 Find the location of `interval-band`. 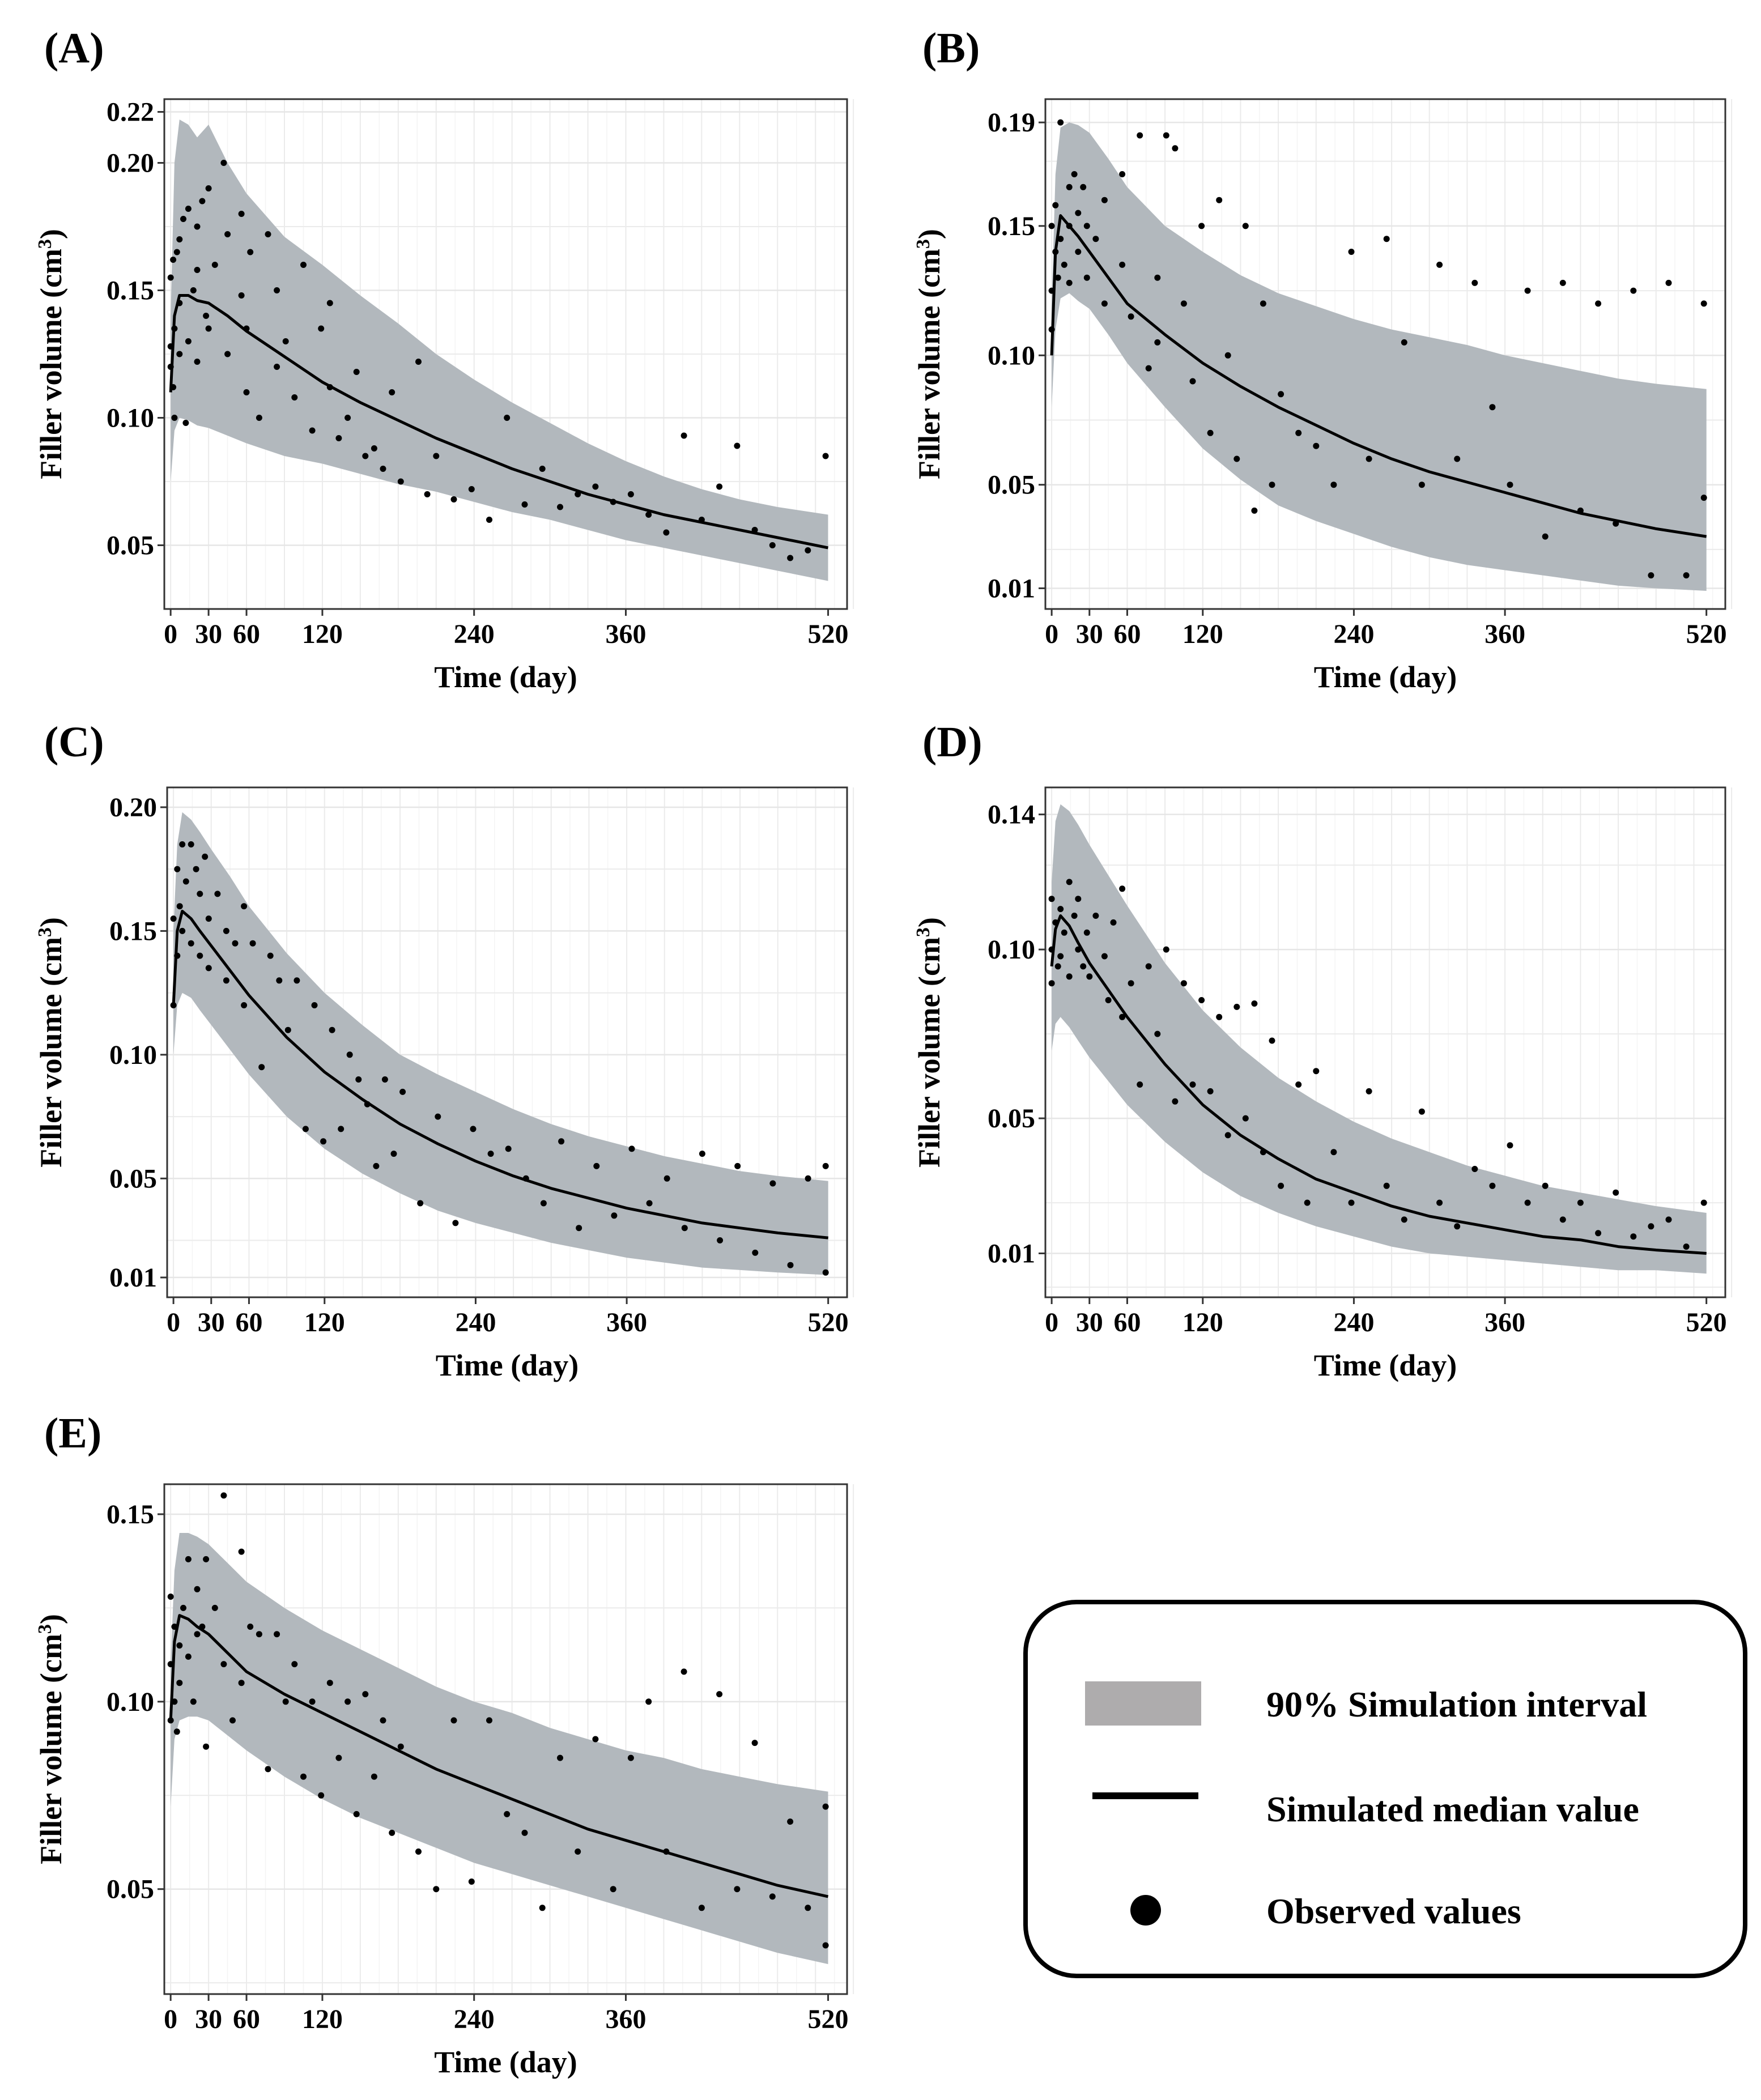

interval-band is located at coordinates (501, 1043).